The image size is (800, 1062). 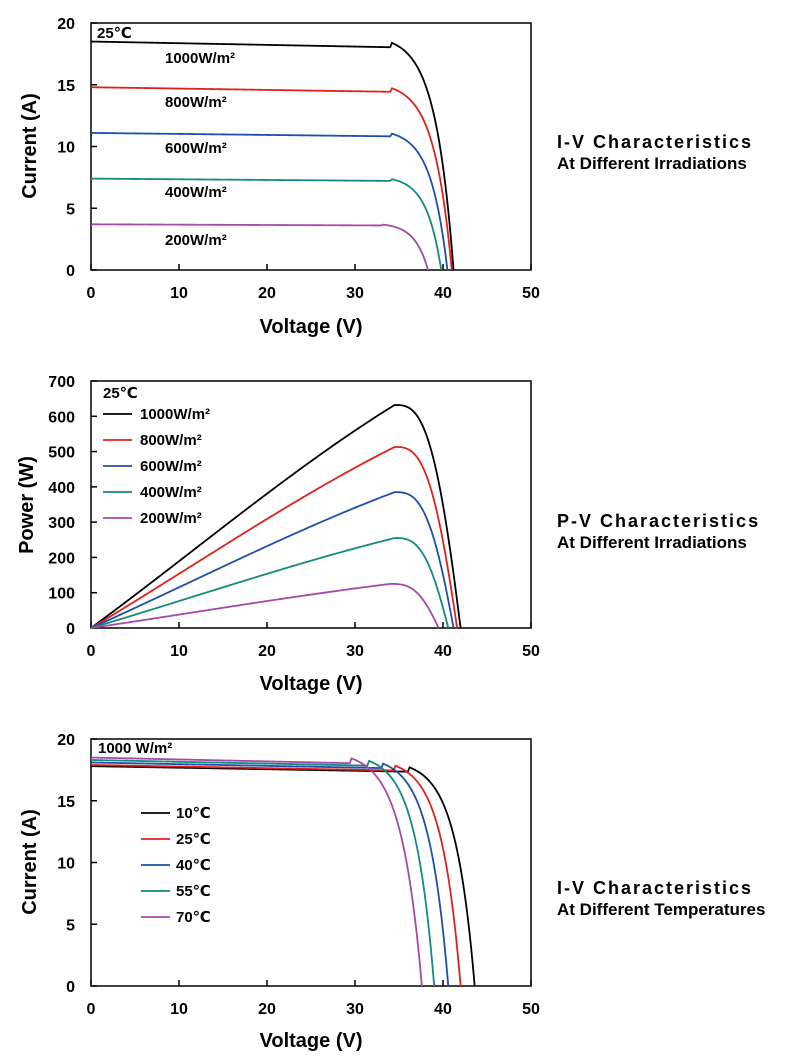 What do you see at coordinates (659, 521) in the screenshot?
I see `caption-line-1: P-V Characteristics` at bounding box center [659, 521].